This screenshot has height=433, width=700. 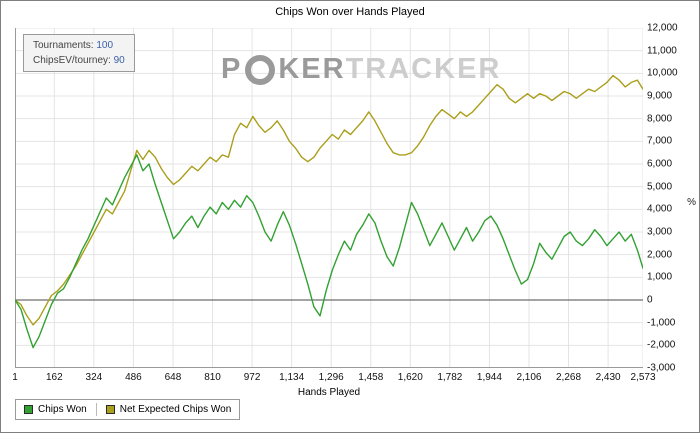 I want to click on y-tick-label: 10,000, so click(x=662, y=73).